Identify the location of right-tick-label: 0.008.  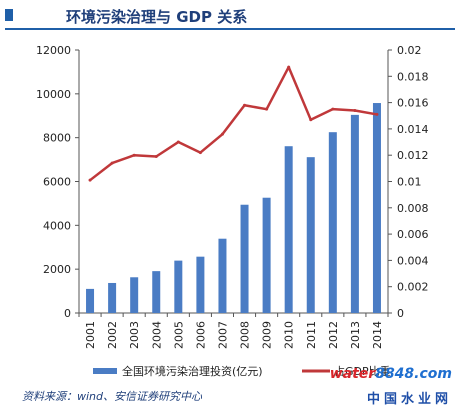
(413, 208).